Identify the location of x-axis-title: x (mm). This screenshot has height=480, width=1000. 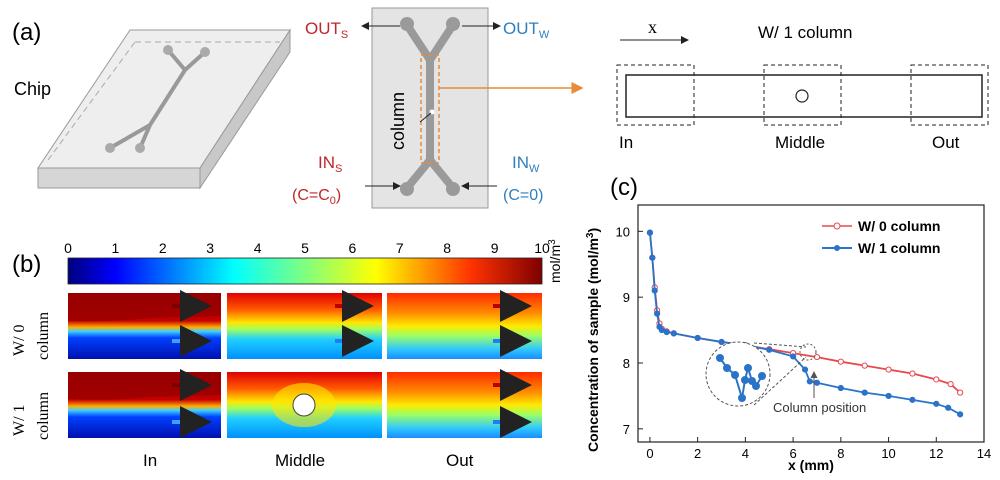
(811, 465).